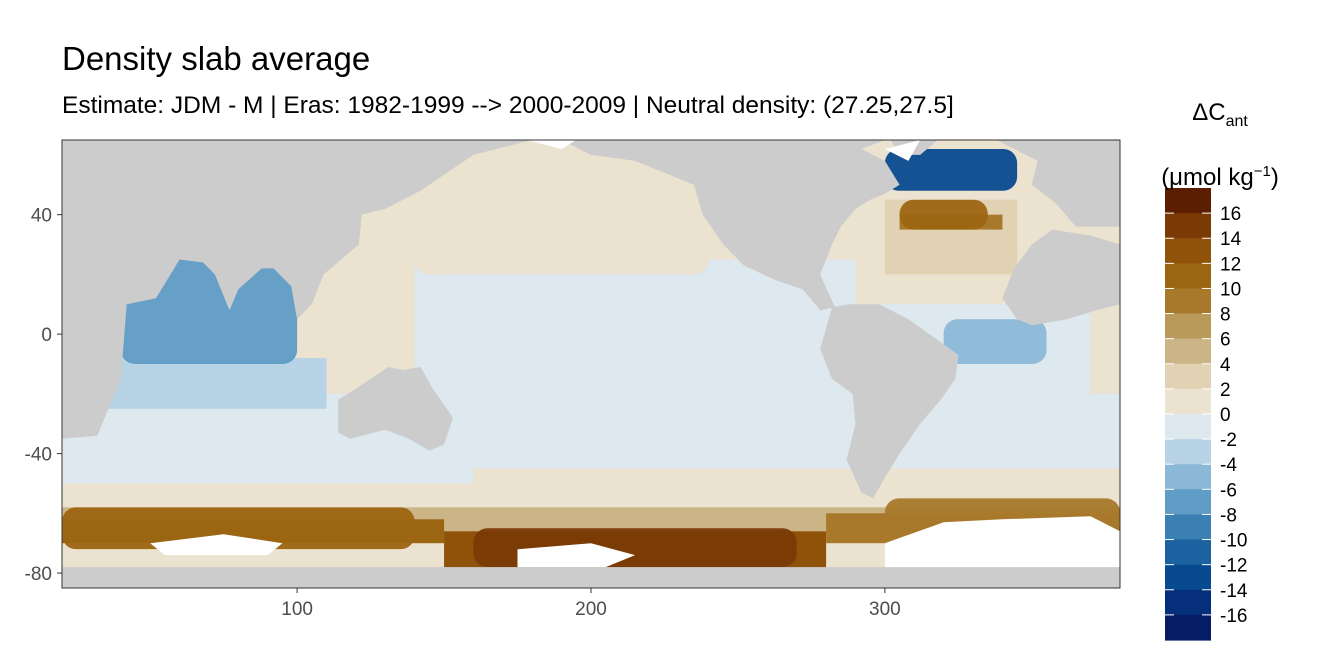 The width and height of the screenshot is (1344, 672). What do you see at coordinates (1230, 264) in the screenshot?
I see `legend-label: 12` at bounding box center [1230, 264].